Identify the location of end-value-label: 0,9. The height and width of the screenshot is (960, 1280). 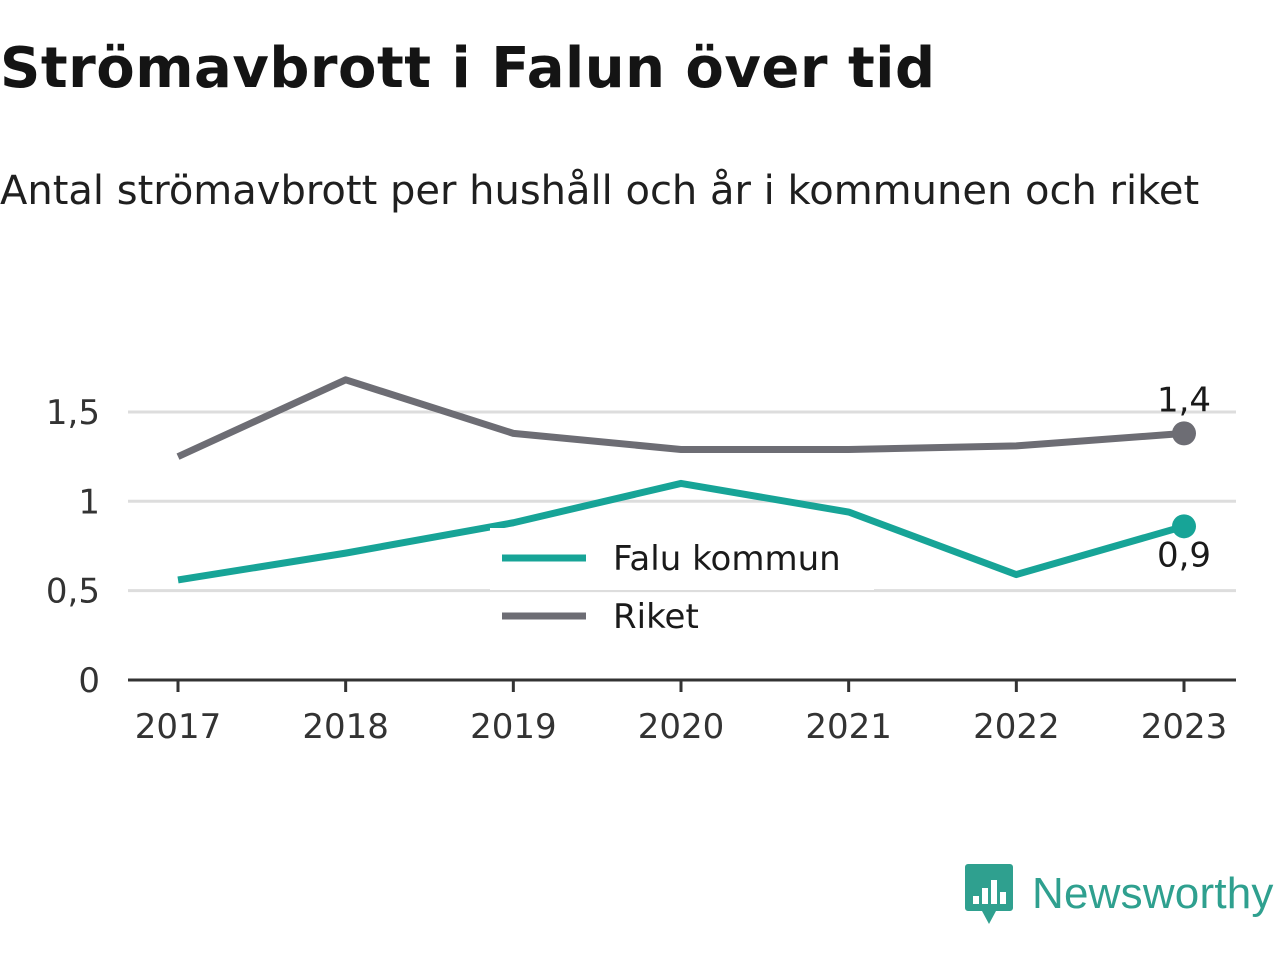
(1184, 555).